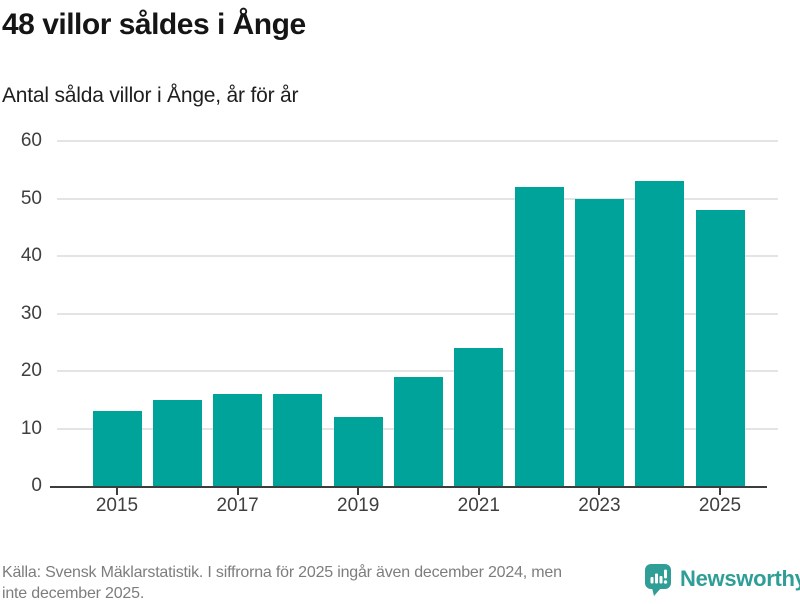  I want to click on x-tick-label: 2015, so click(117, 505).